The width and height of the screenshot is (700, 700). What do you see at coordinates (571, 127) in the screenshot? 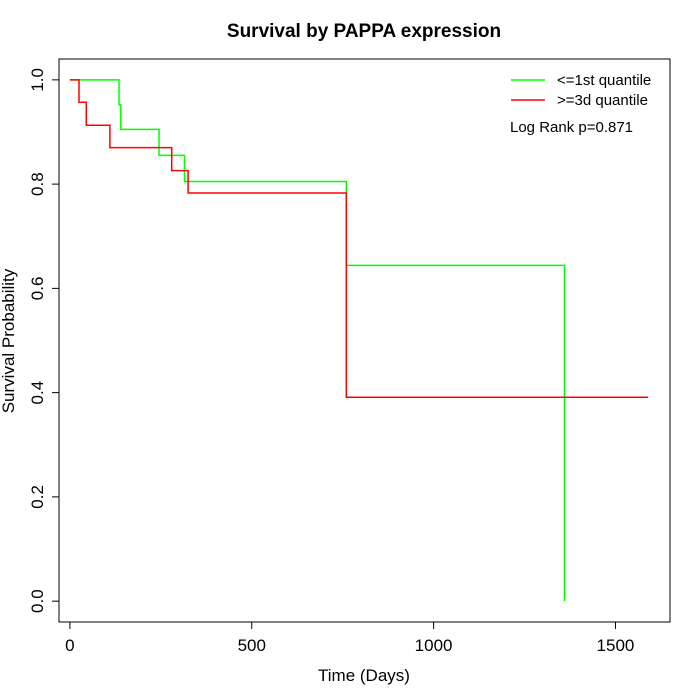
I see `logrank-annotation: Log Rank p=0.871` at bounding box center [571, 127].